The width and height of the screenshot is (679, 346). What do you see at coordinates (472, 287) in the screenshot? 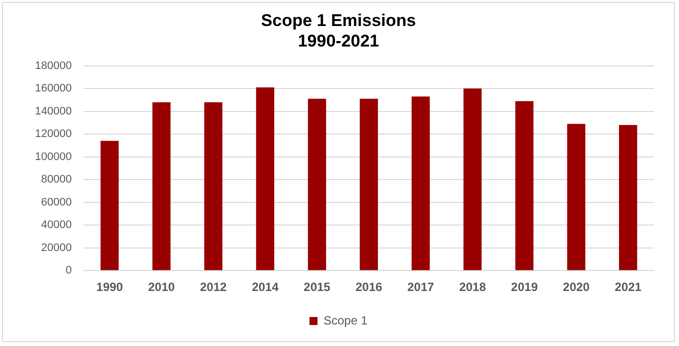
I see `x-tick-label: 2018` at bounding box center [472, 287].